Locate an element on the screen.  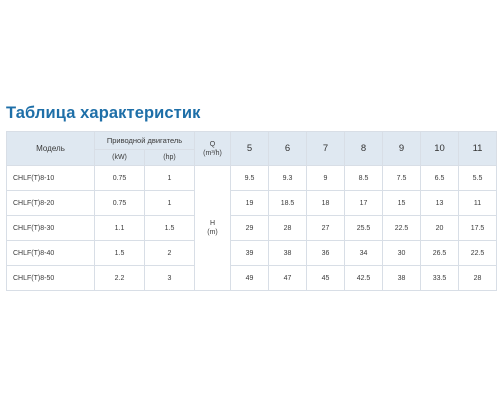
kw-column-header: (kW) is located at coordinates (119, 157).